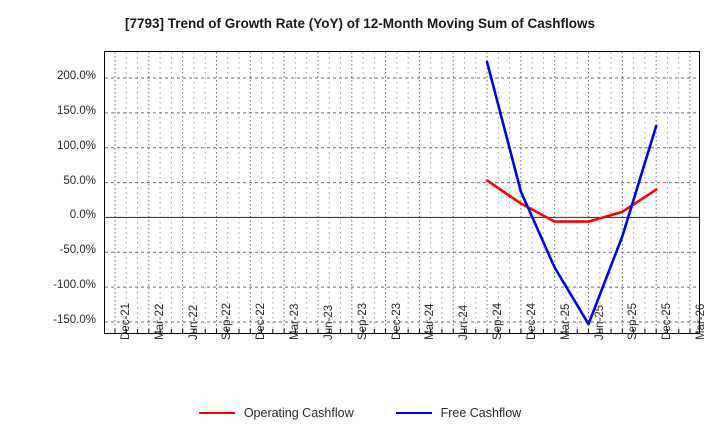 The height and width of the screenshot is (440, 720). I want to click on legend-item: Operating Cashflow, so click(276, 413).